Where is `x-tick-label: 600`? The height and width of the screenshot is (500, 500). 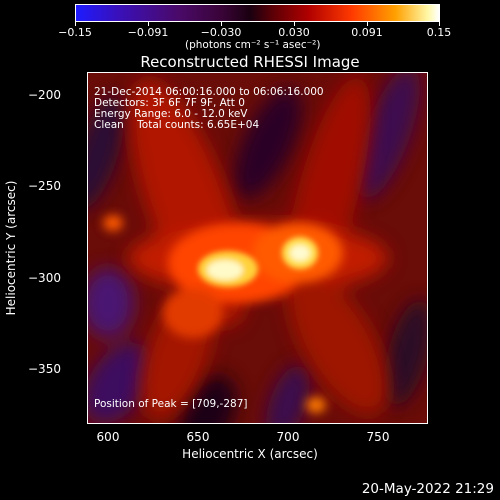 x-tick-label: 600 is located at coordinates (108, 437).